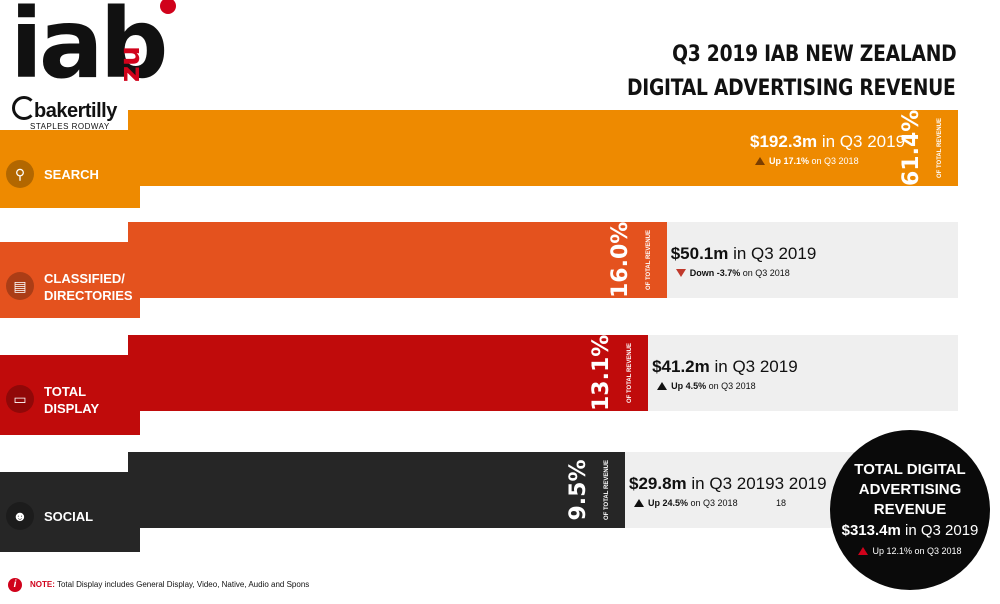 This screenshot has height=604, width=1000. I want to click on bakertilly-logo: bakertilly, so click(75, 111).